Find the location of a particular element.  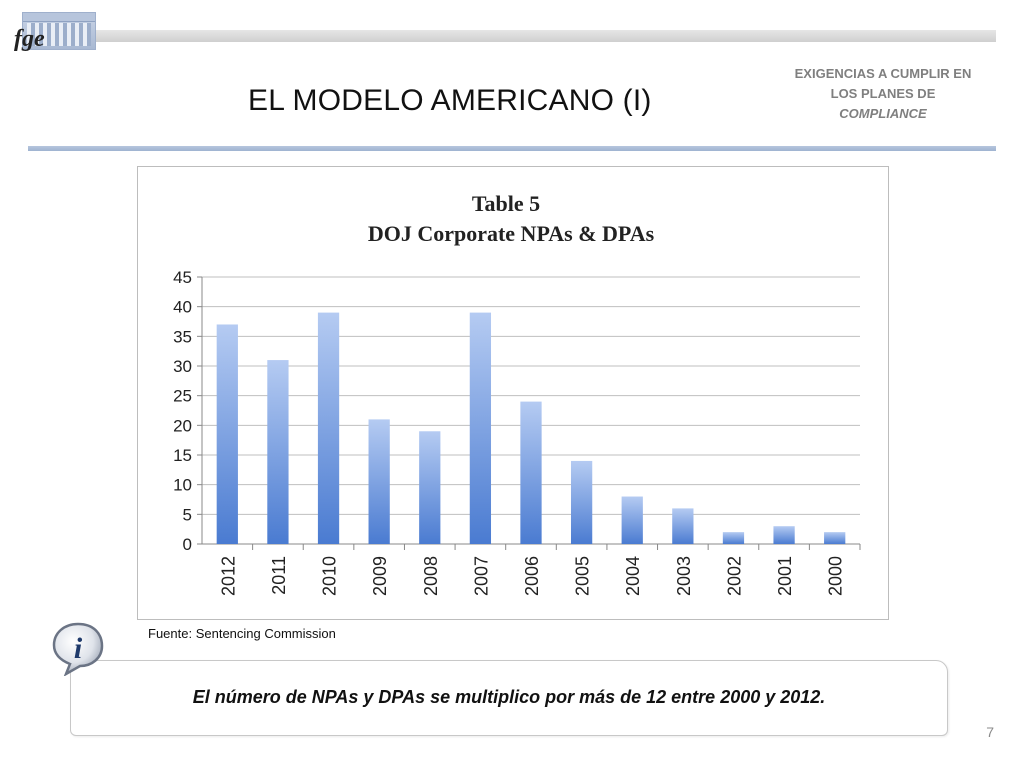

header-divider is located at coordinates (512, 148).